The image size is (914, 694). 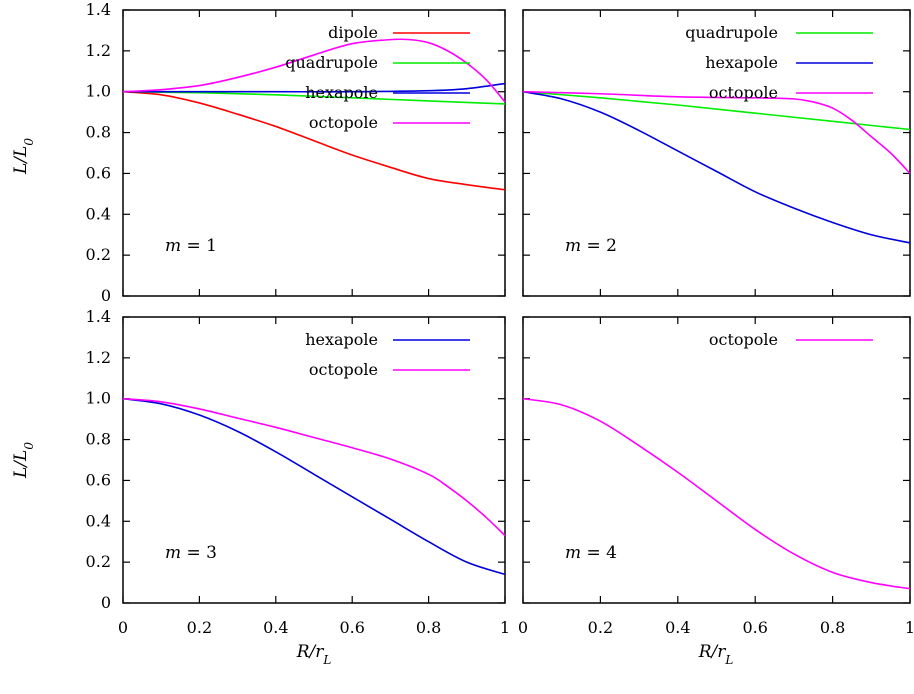 What do you see at coordinates (591, 246) in the screenshot?
I see `panel-m-label: m = 2` at bounding box center [591, 246].